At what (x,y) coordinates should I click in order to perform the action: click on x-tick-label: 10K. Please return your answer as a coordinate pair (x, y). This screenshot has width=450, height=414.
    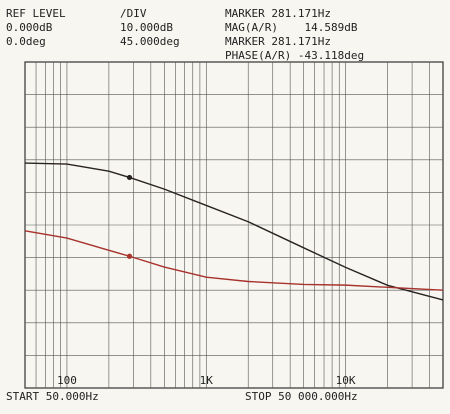
    Looking at the image, I should click on (346, 380).